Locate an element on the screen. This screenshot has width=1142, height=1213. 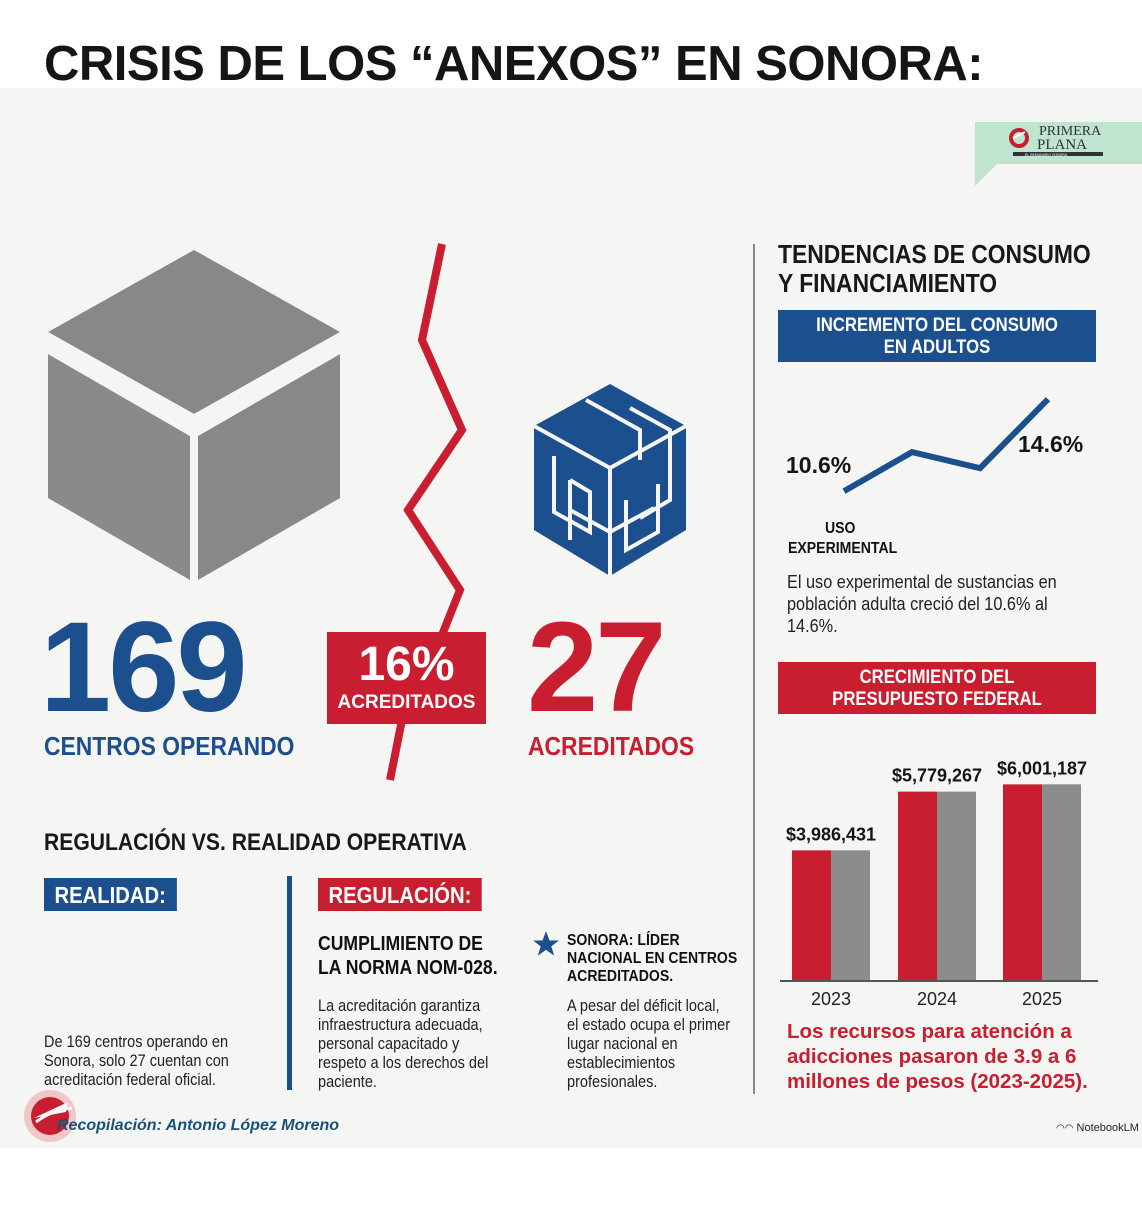
consumo-banner-line1: INCREMENTO DEL CONSUMO is located at coordinates (937, 325).